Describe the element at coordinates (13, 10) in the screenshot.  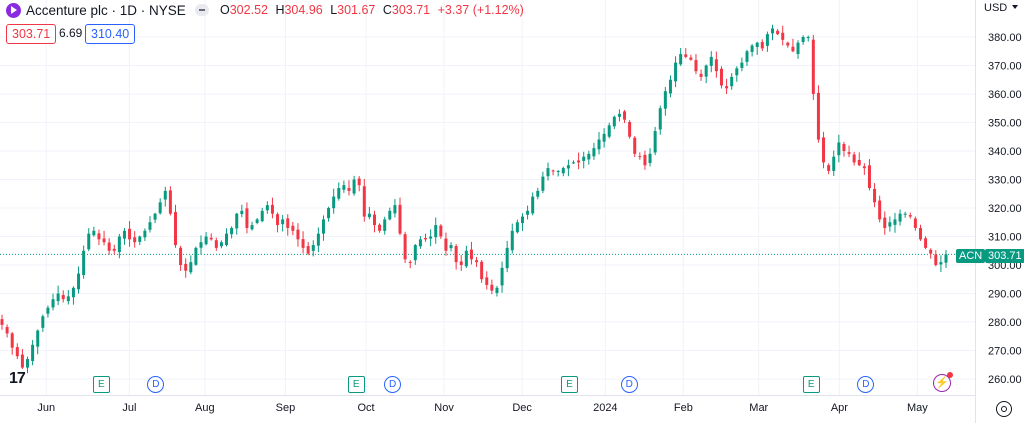
I see `accenture-logo-icon` at that location.